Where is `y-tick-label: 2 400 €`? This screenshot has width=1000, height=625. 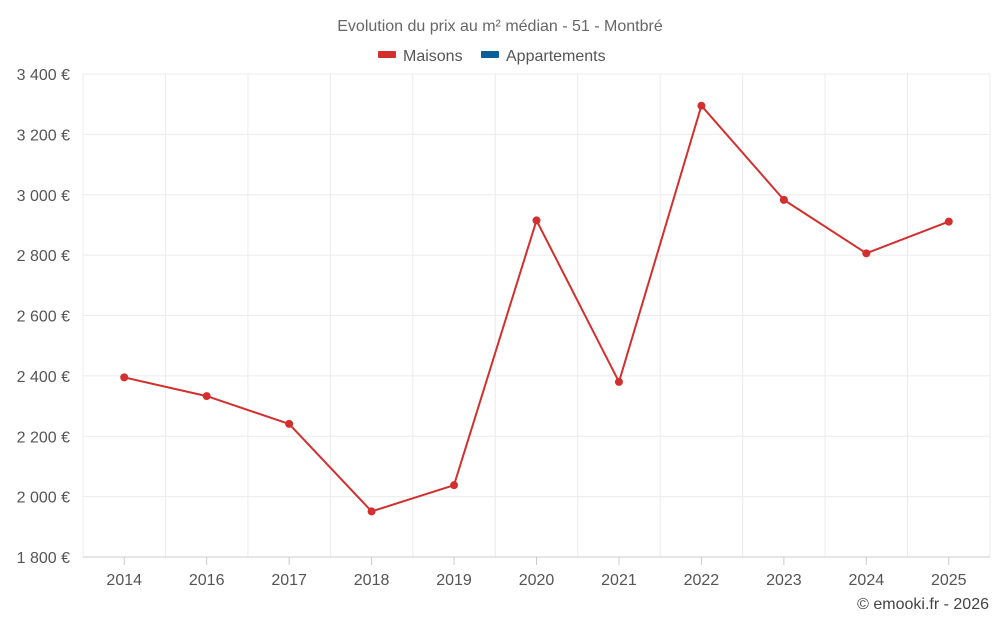
y-tick-label: 2 400 € is located at coordinates (43, 377).